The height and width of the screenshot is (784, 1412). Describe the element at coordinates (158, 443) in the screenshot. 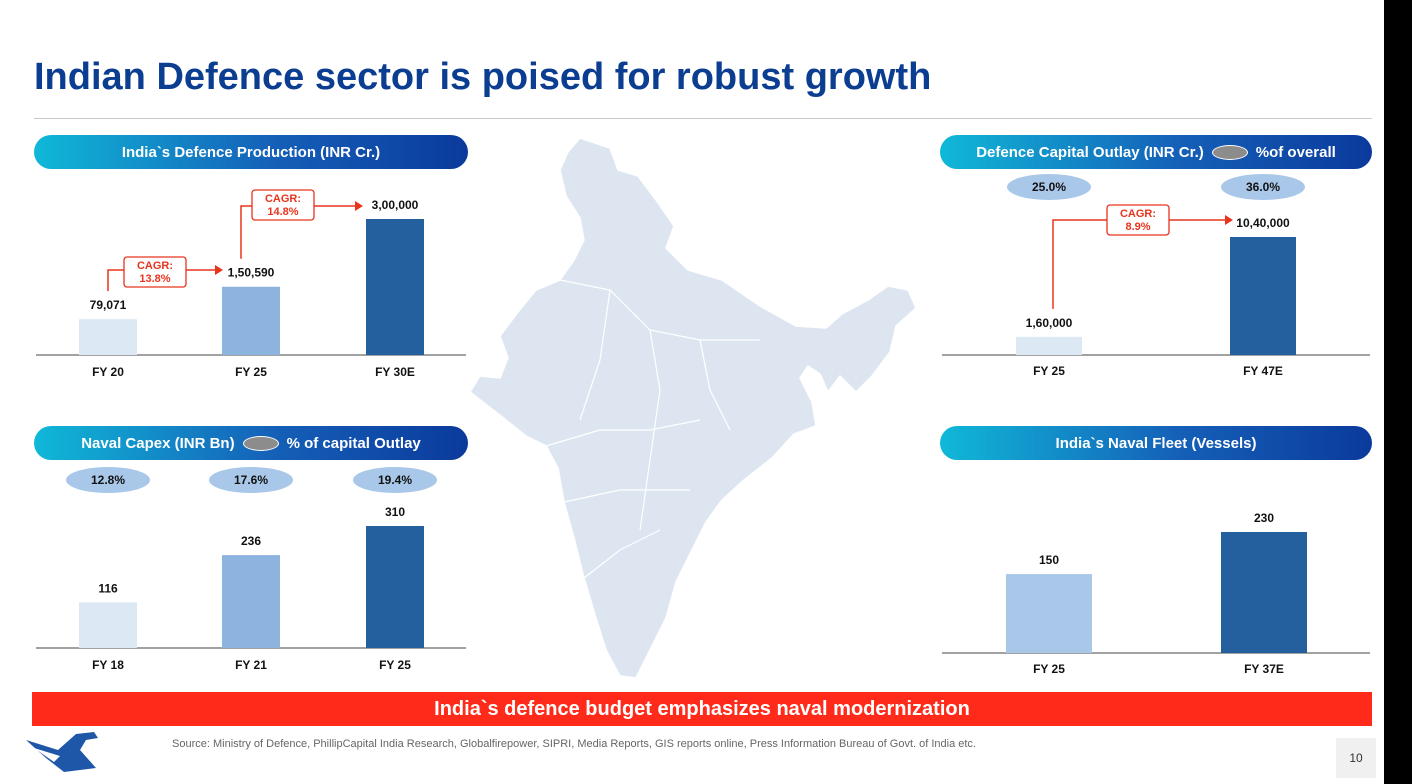

I see `naval-capex-header-label: Naval Capex (INR Bn)` at that location.